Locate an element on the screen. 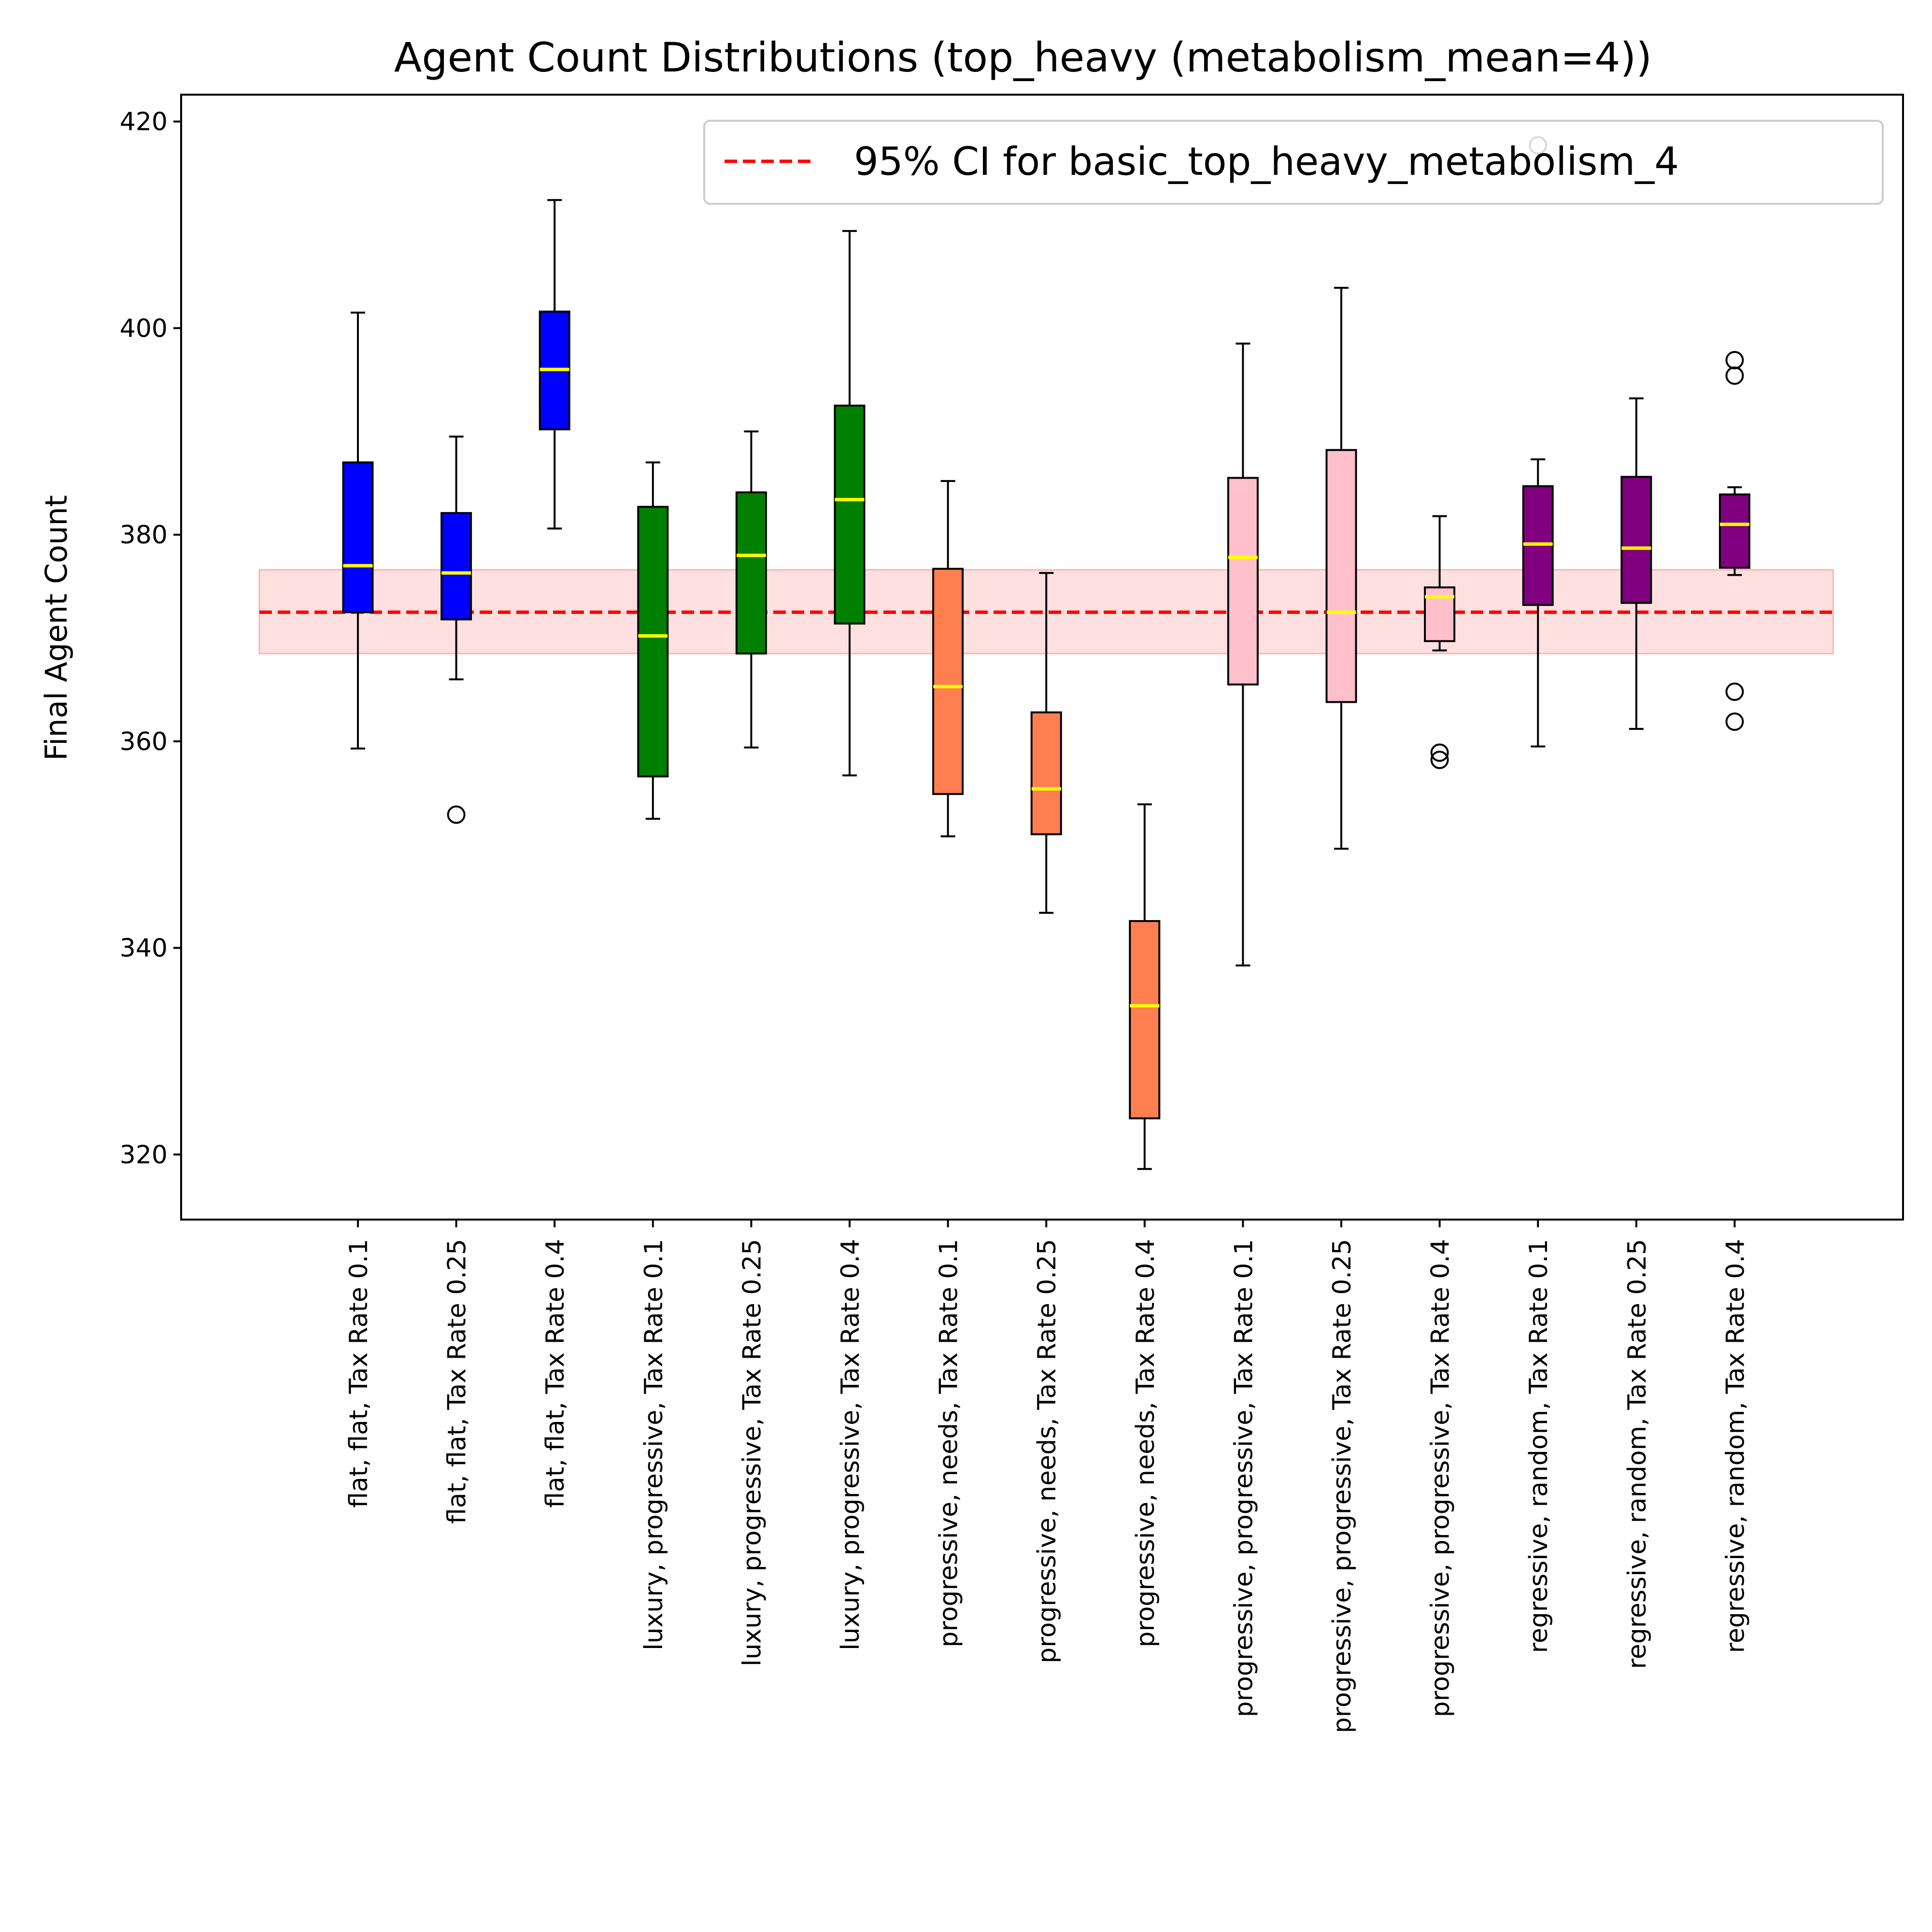  x-tick-label: regressive, random, Tax Rate 0.4 is located at coordinates (1735, 1446).